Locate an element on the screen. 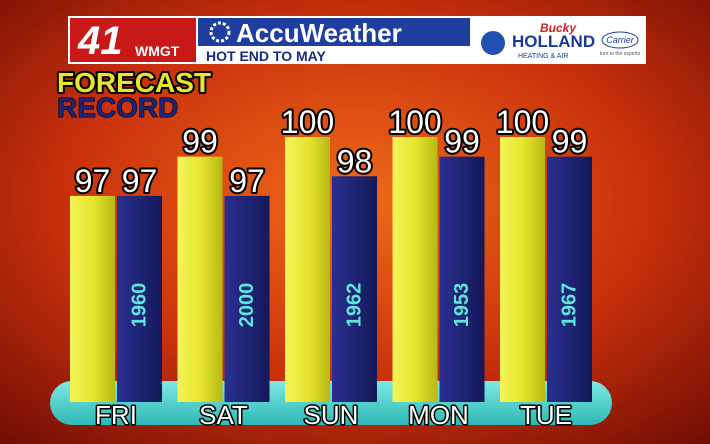 The width and height of the screenshot is (710, 444). station-box is located at coordinates (133, 40).